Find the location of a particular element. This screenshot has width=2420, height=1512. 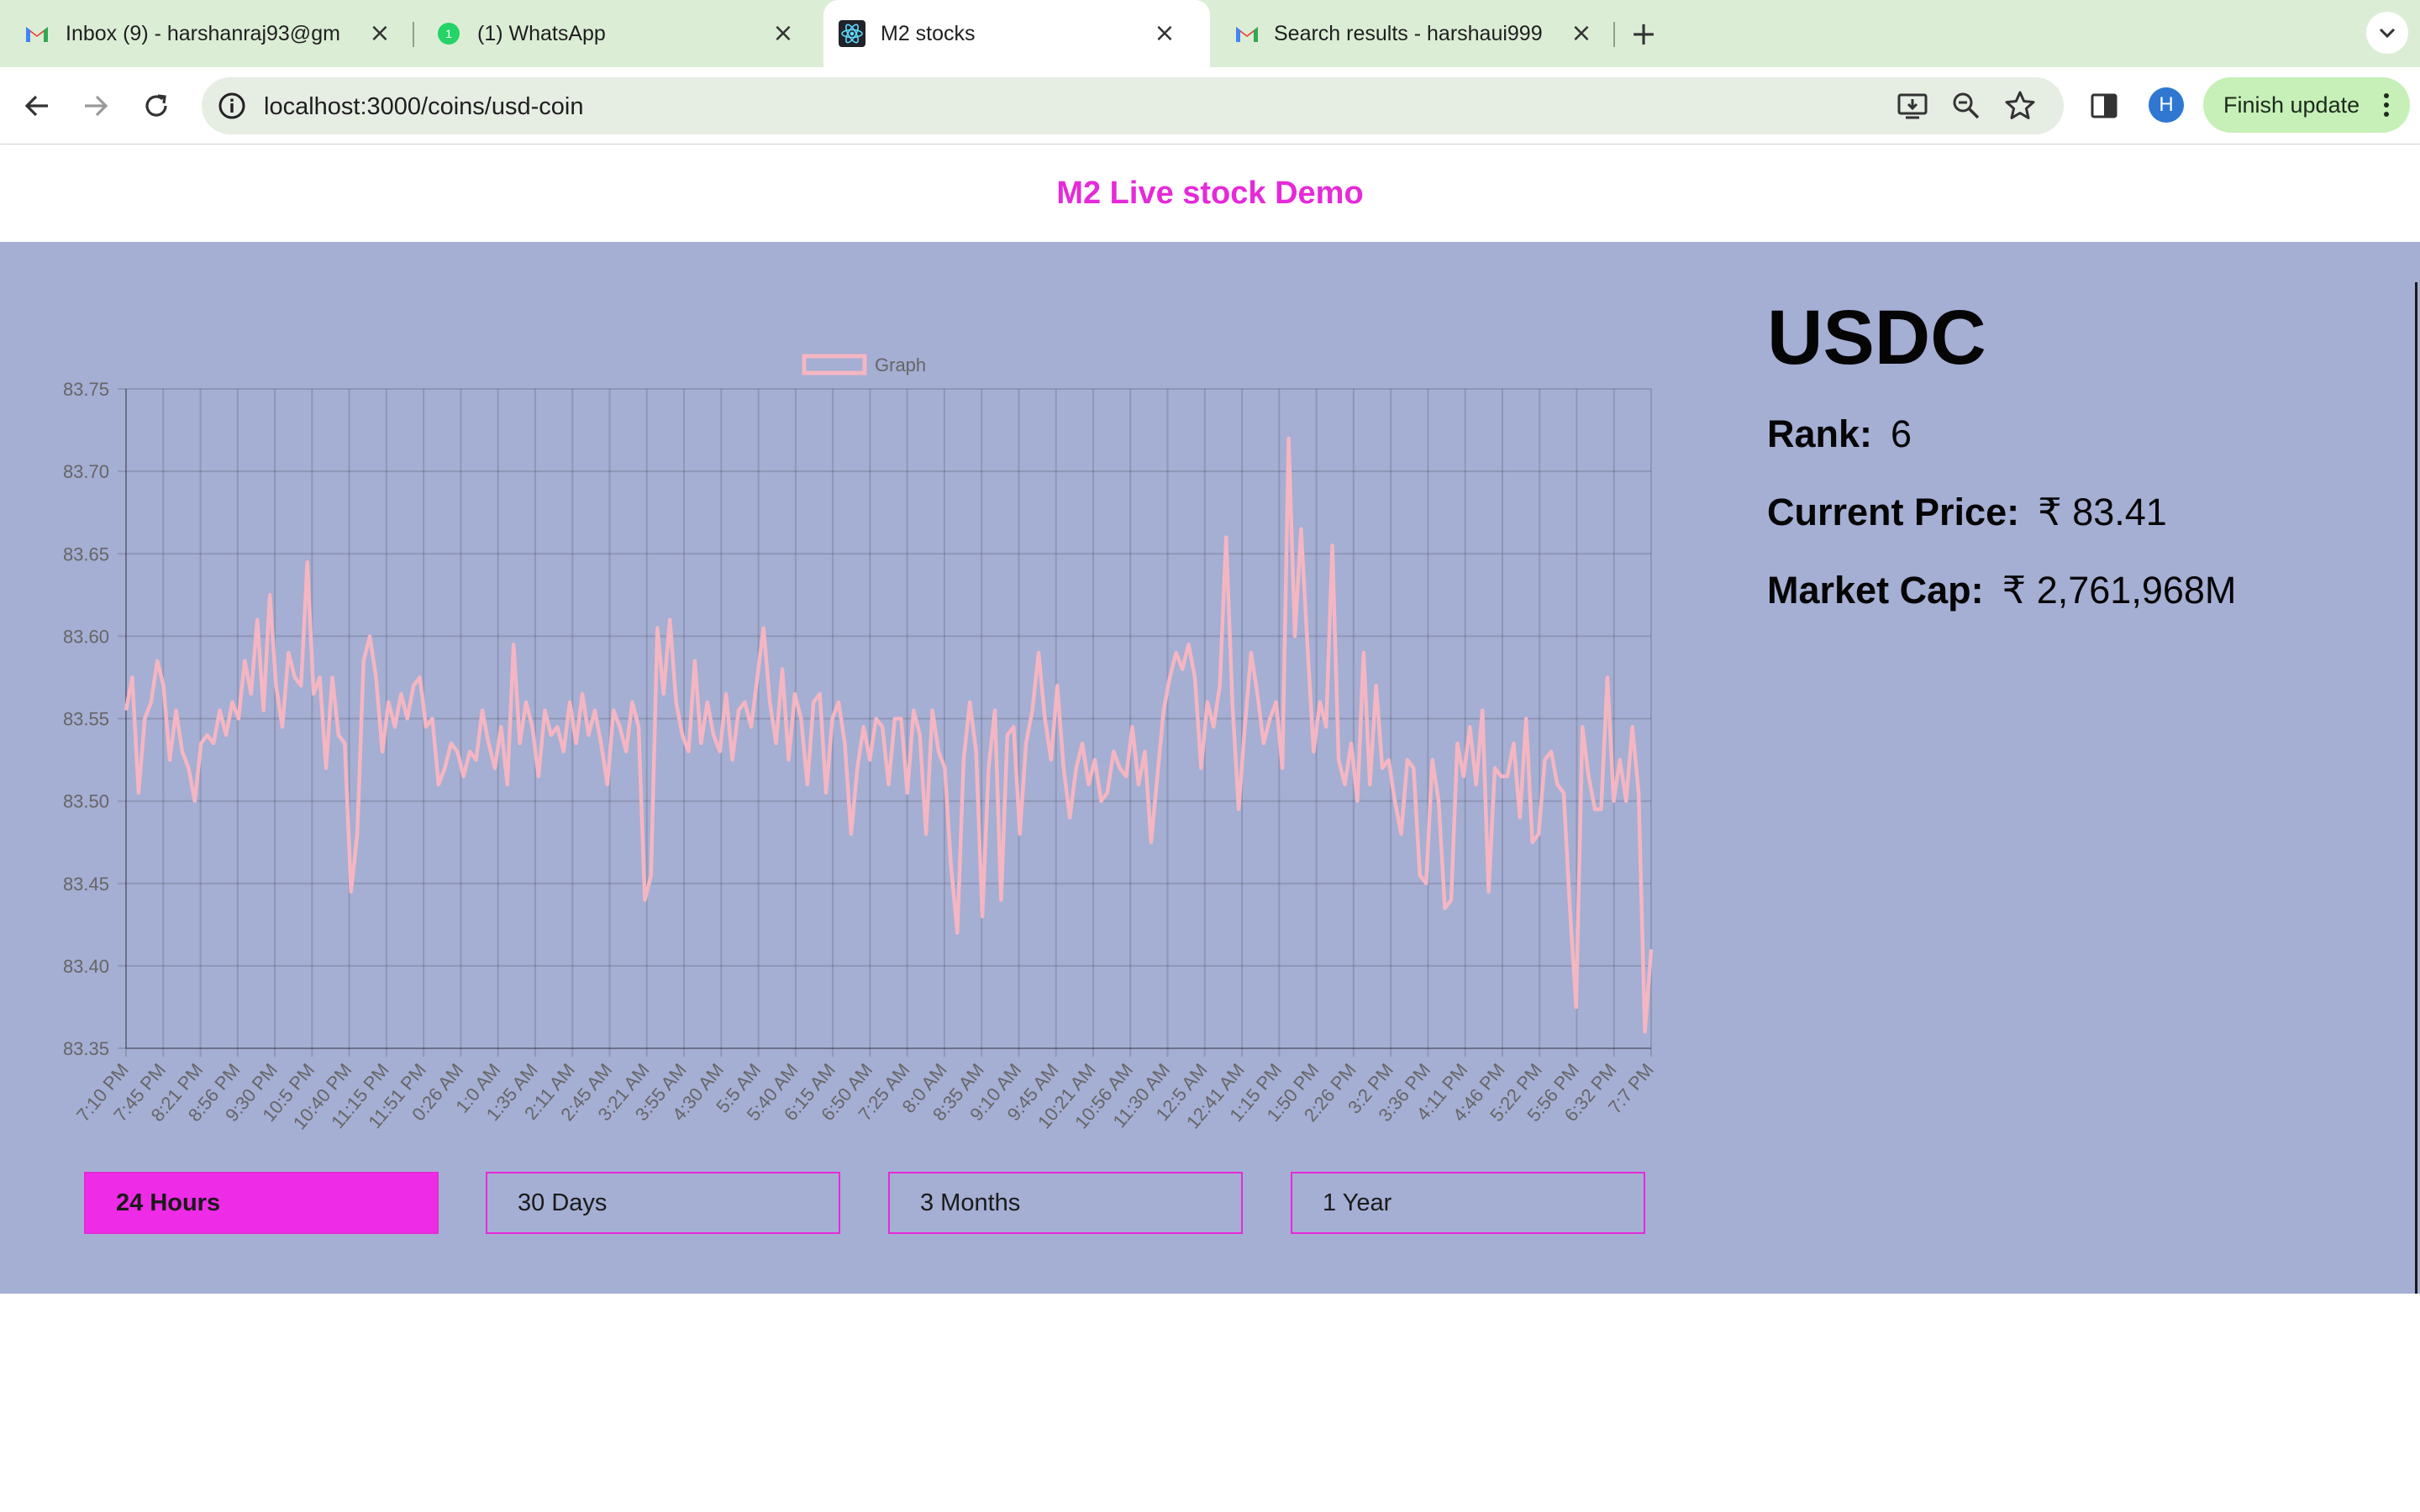

page-title: M2 Live stock Demo is located at coordinates (1210, 193).